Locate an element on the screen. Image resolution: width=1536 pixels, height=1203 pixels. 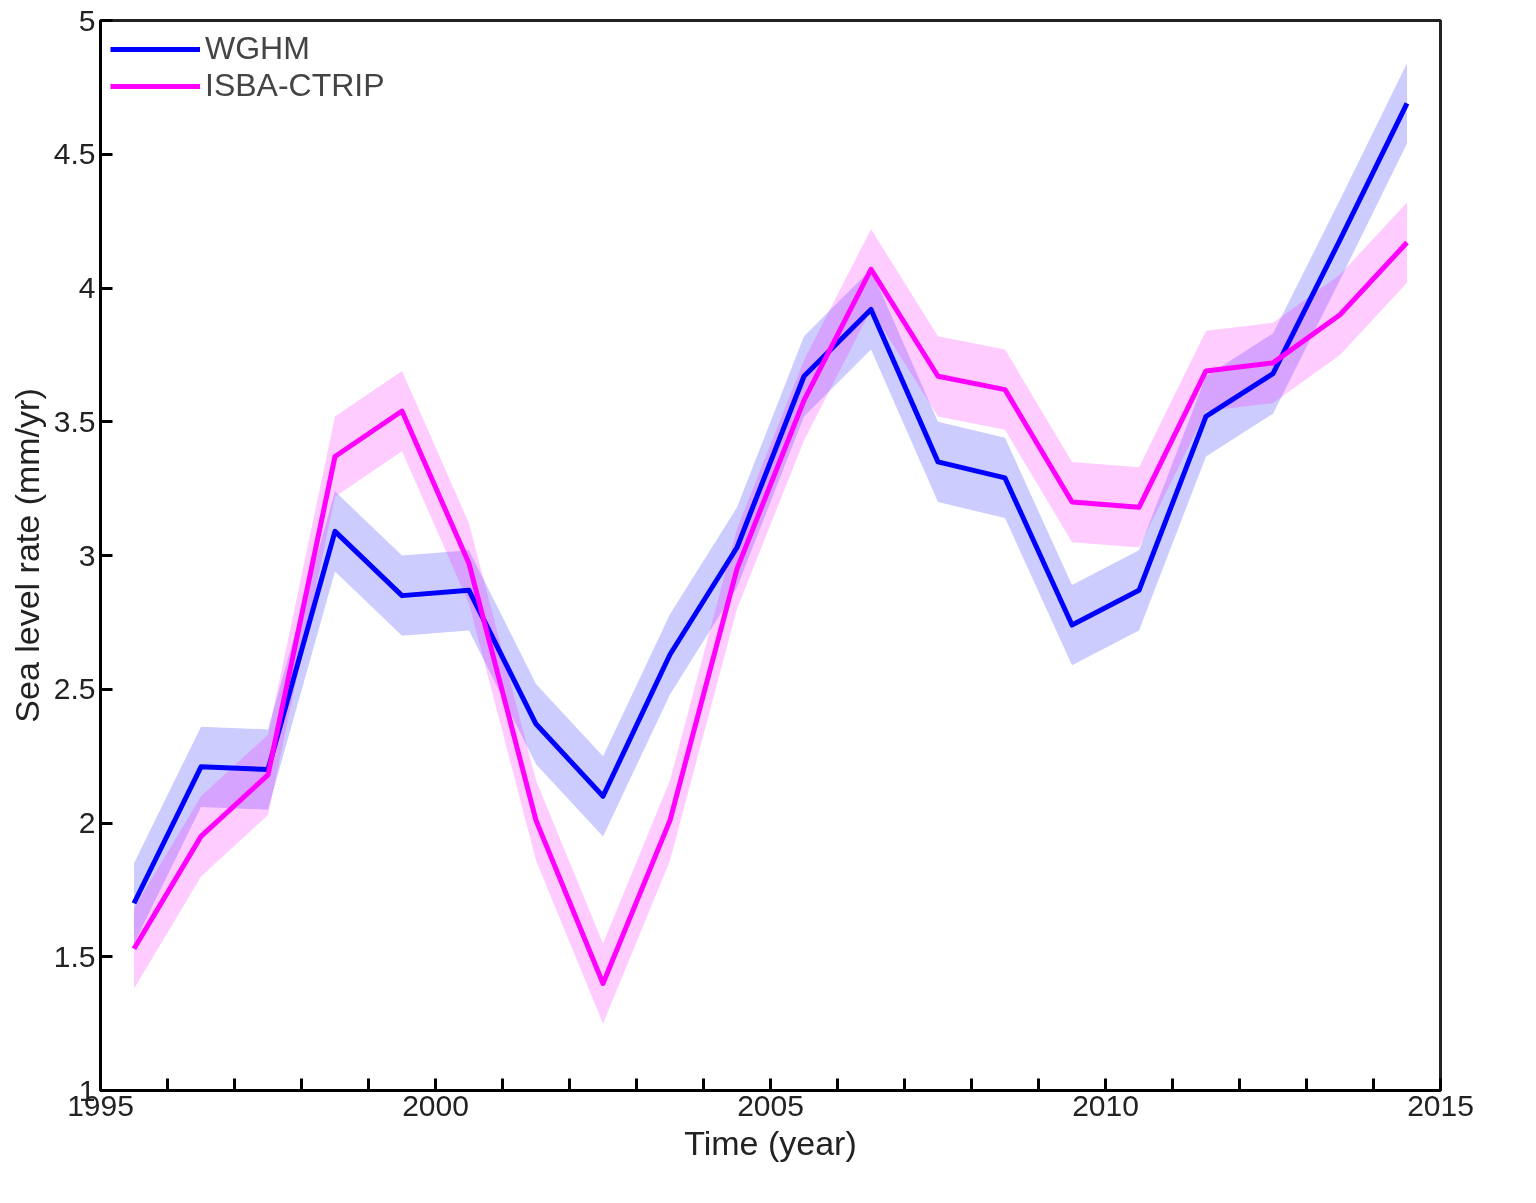
x-axis-title: Time (year) is located at coordinates (770, 1142).